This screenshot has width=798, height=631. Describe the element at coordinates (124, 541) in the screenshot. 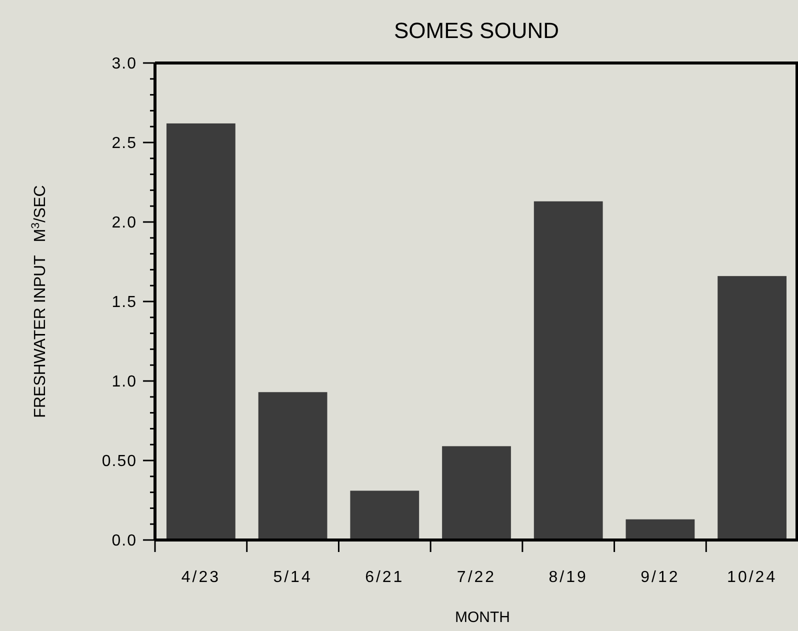

I see `y-tick-label: 0.0` at that location.